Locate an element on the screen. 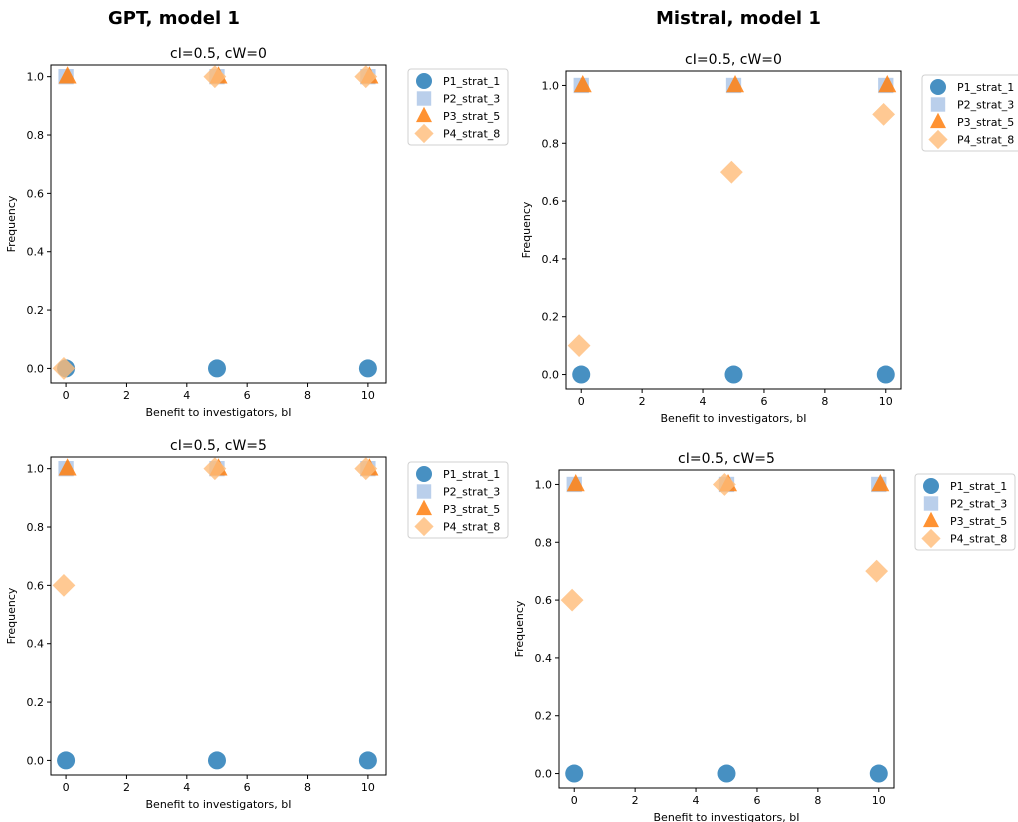 The image size is (1018, 822). x-tick-label: 2 is located at coordinates (635, 800).